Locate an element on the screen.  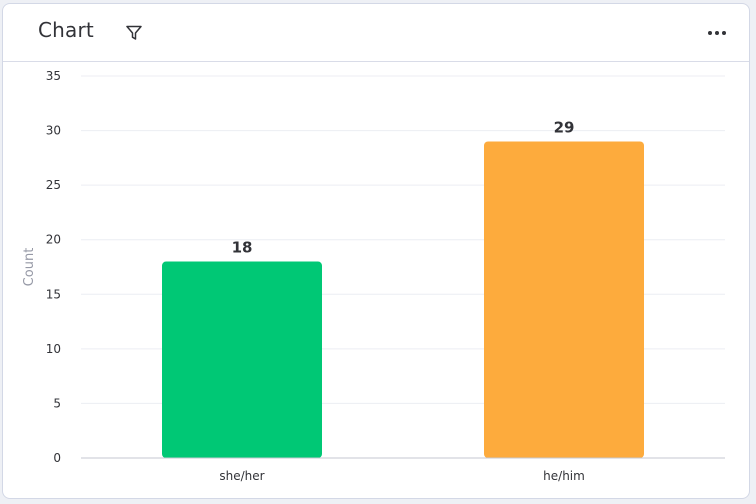
y-tick-label: 35 is located at coordinates (53, 76).